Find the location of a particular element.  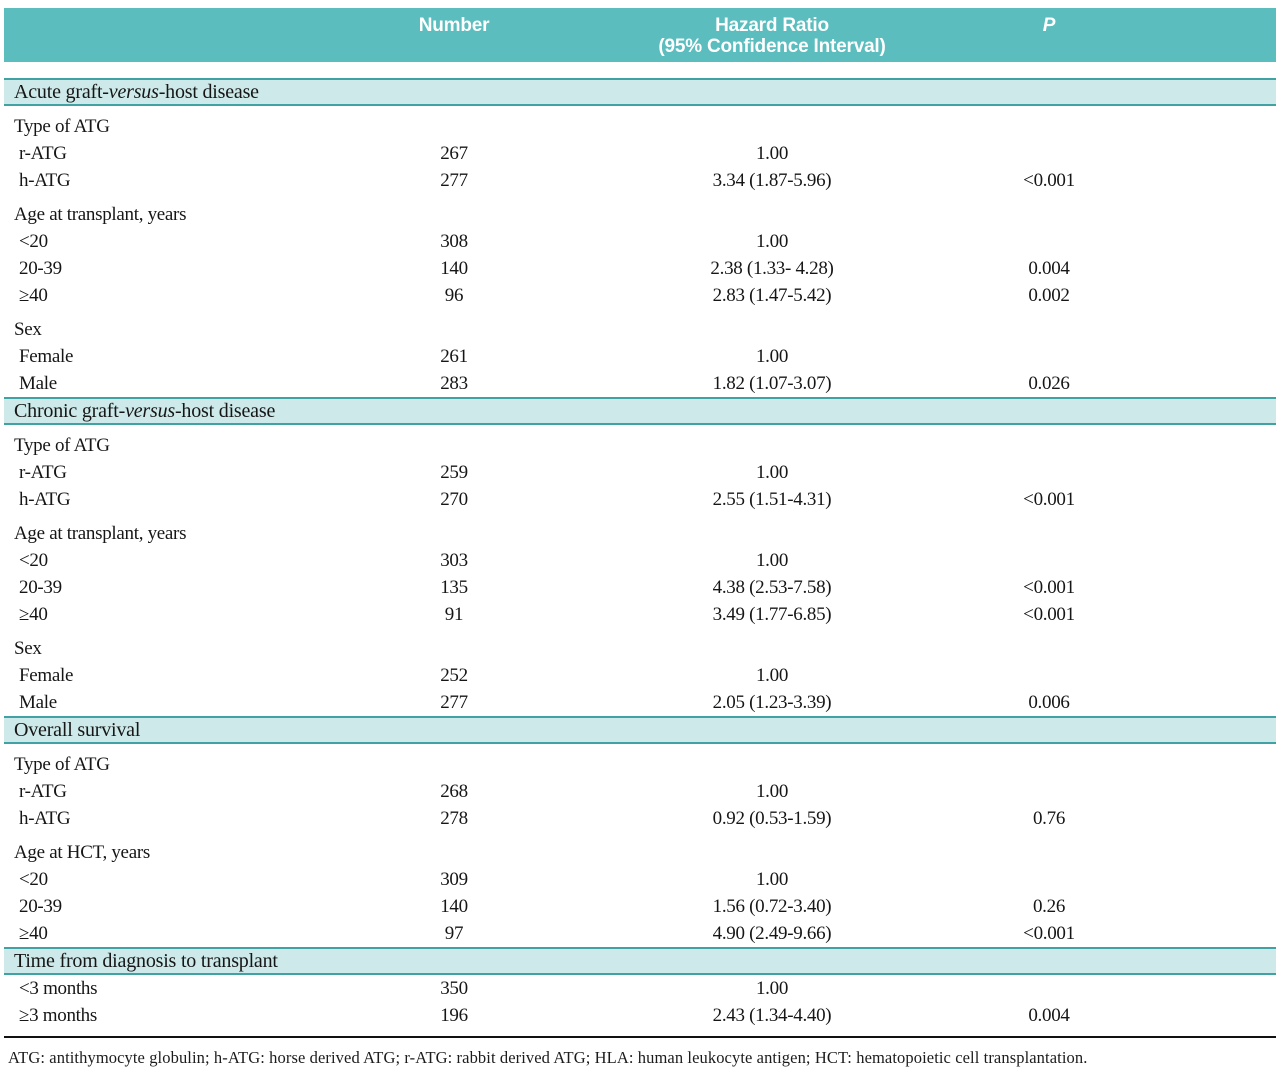

row-hazard-ratio: 2.05 (1.23-3.39) is located at coordinates (772, 702).